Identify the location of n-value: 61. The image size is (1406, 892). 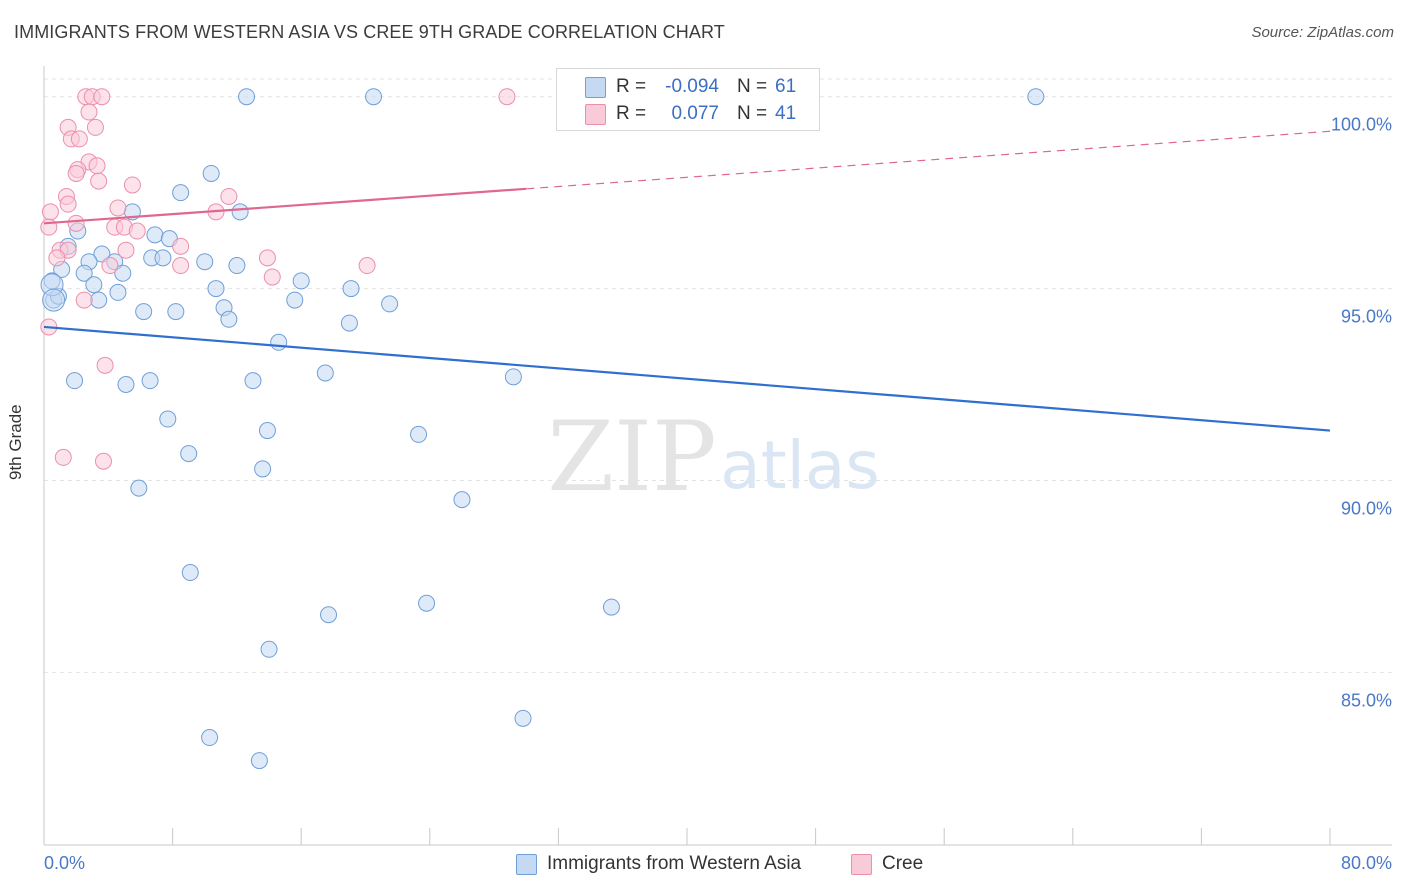
(786, 86).